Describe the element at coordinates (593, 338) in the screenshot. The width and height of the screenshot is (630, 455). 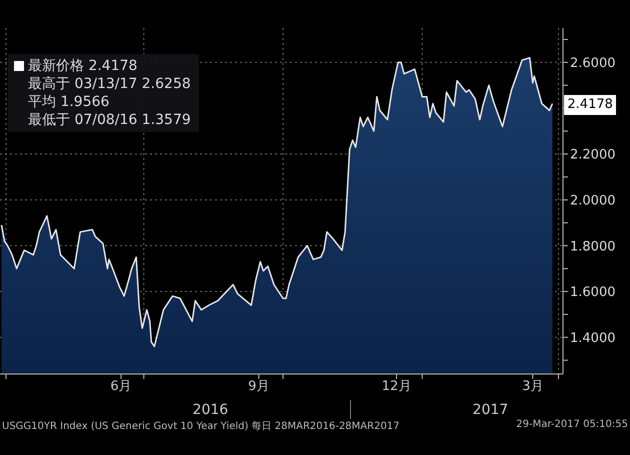
I see `y-tick-label: 1.4000` at that location.